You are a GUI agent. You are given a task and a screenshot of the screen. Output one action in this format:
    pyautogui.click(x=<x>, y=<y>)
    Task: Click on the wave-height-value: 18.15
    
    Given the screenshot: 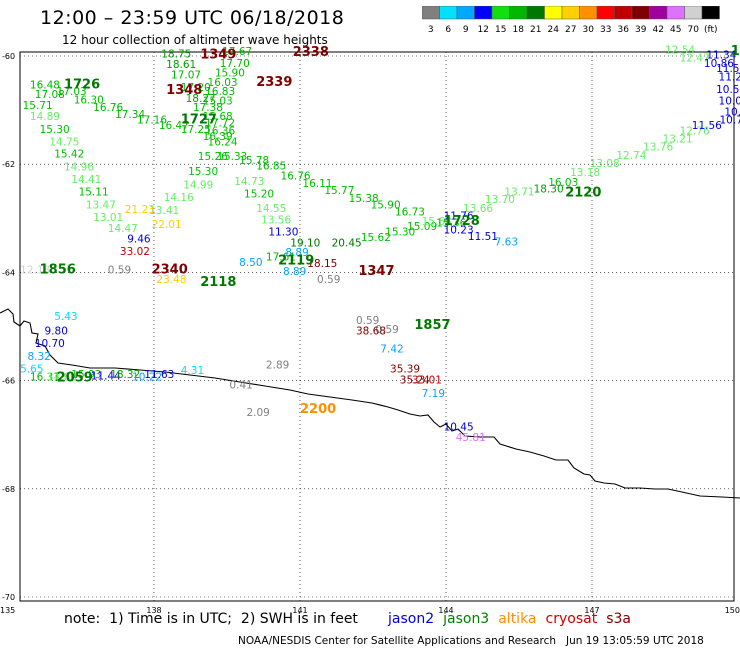 What is the action you would take?
    pyautogui.click(x=322, y=264)
    